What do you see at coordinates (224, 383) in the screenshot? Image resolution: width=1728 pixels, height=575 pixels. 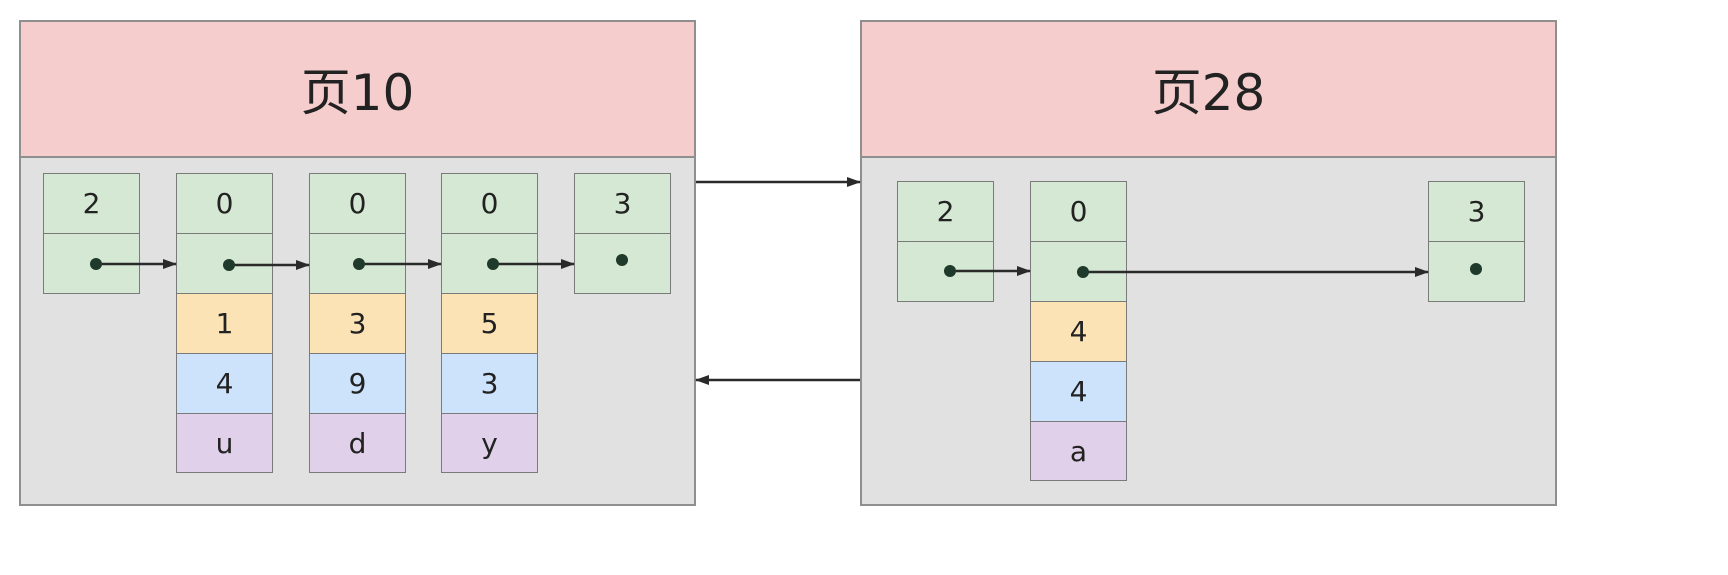 I see `p10-record-1-field-2: 4` at bounding box center [224, 383].